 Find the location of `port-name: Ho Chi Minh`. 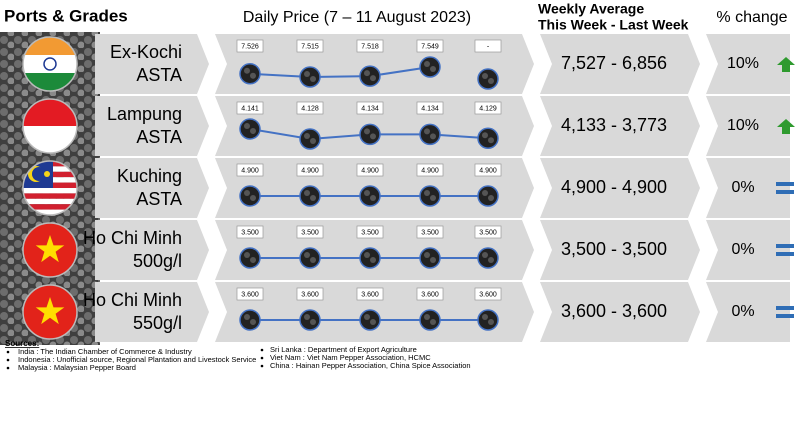

port-name: Ho Chi Minh is located at coordinates (132, 238).